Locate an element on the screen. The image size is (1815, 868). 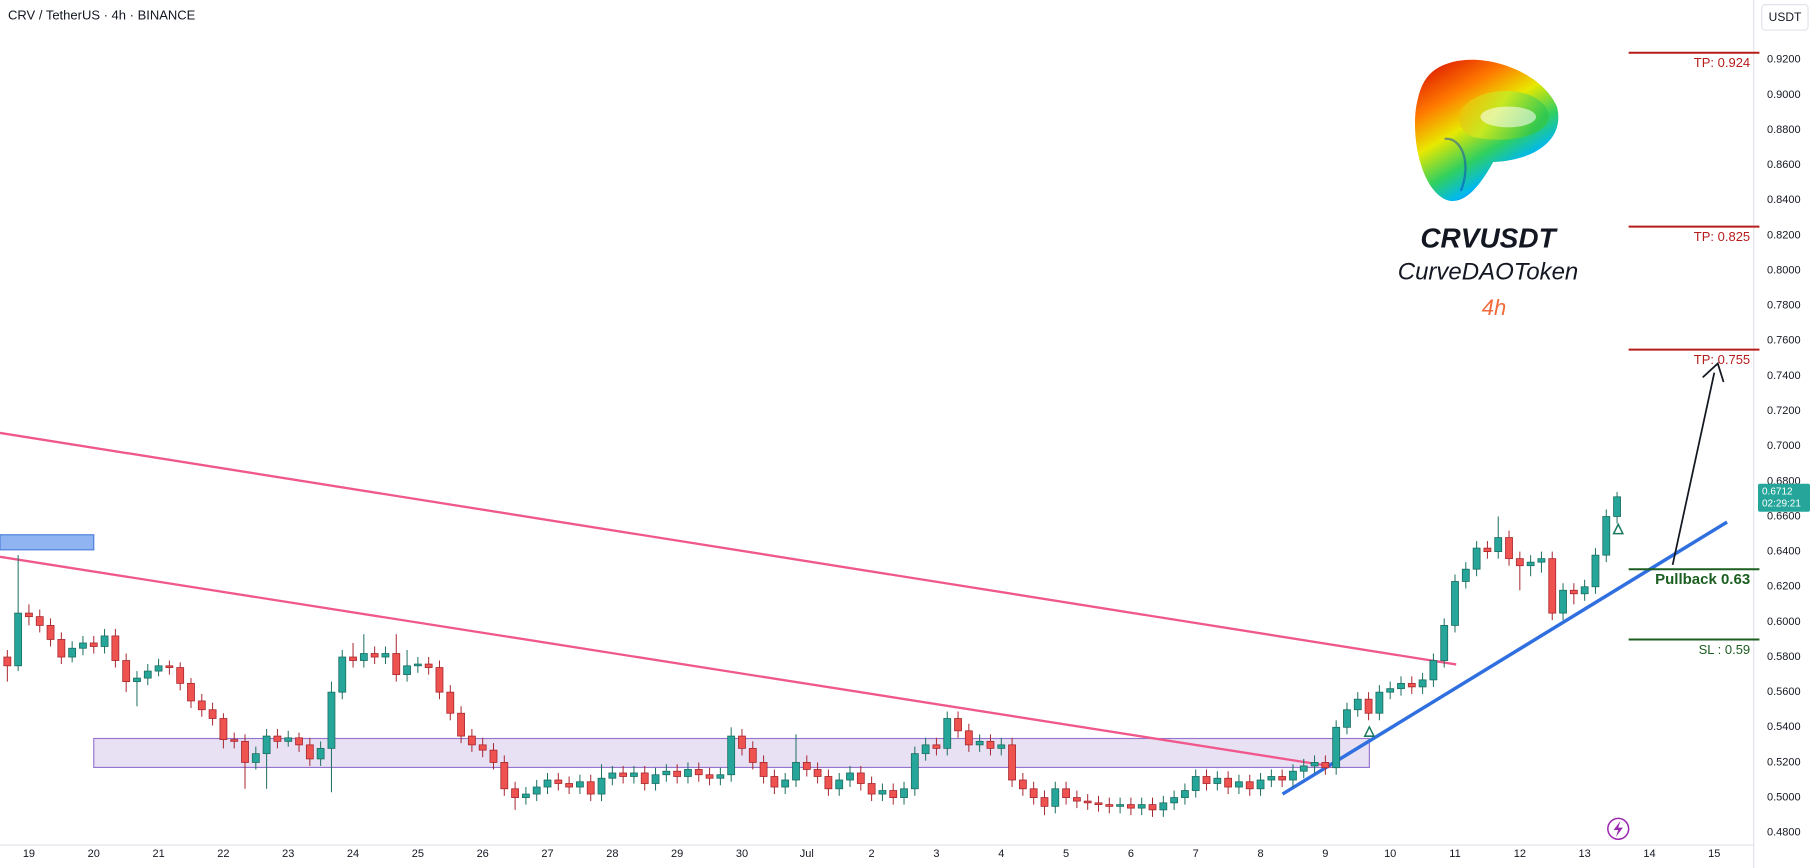
y-tick-label: 0.8000 is located at coordinates (1784, 270).